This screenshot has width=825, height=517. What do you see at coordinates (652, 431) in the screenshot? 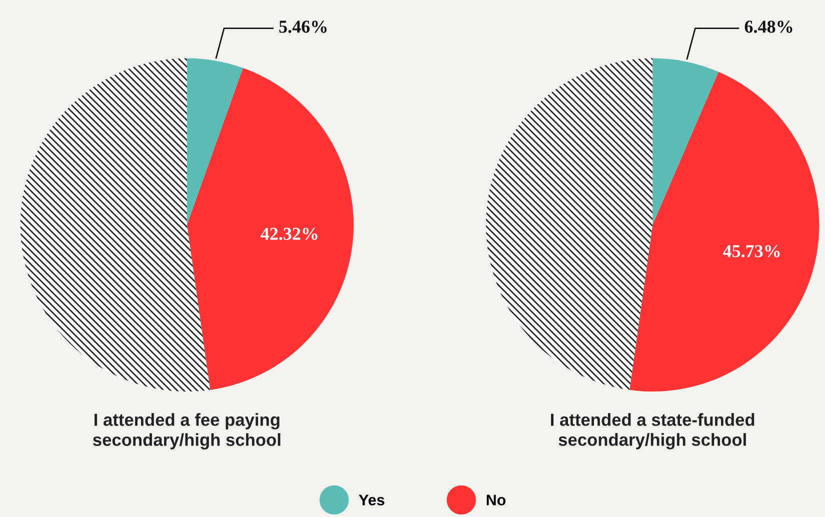
I see `text: I attended a state-funded secondary/high school` at bounding box center [652, 431].